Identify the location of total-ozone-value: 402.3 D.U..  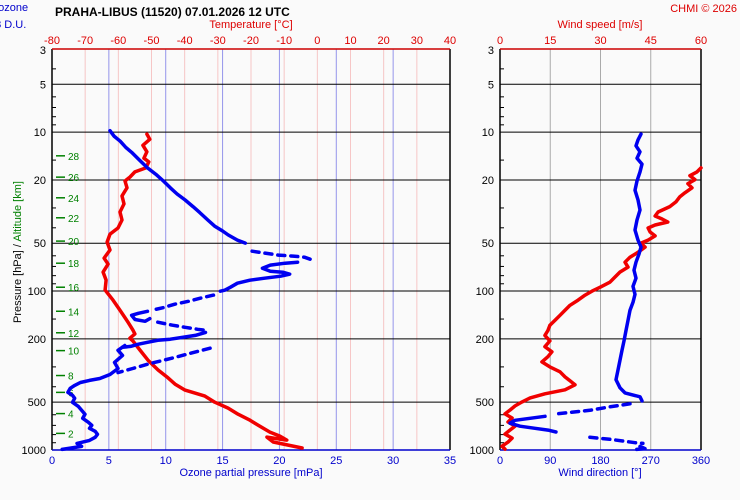
(13, 25).